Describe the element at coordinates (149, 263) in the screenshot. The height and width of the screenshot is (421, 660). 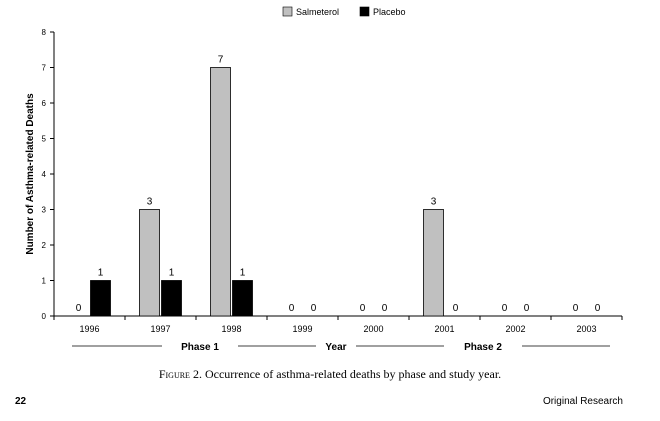
I see `bar-salmeterol-1997` at that location.